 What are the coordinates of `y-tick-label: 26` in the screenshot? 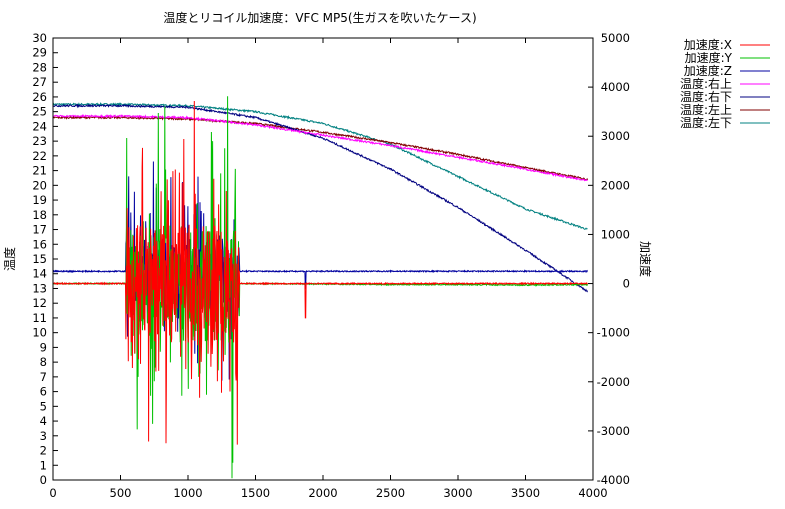 It's located at (39, 97).